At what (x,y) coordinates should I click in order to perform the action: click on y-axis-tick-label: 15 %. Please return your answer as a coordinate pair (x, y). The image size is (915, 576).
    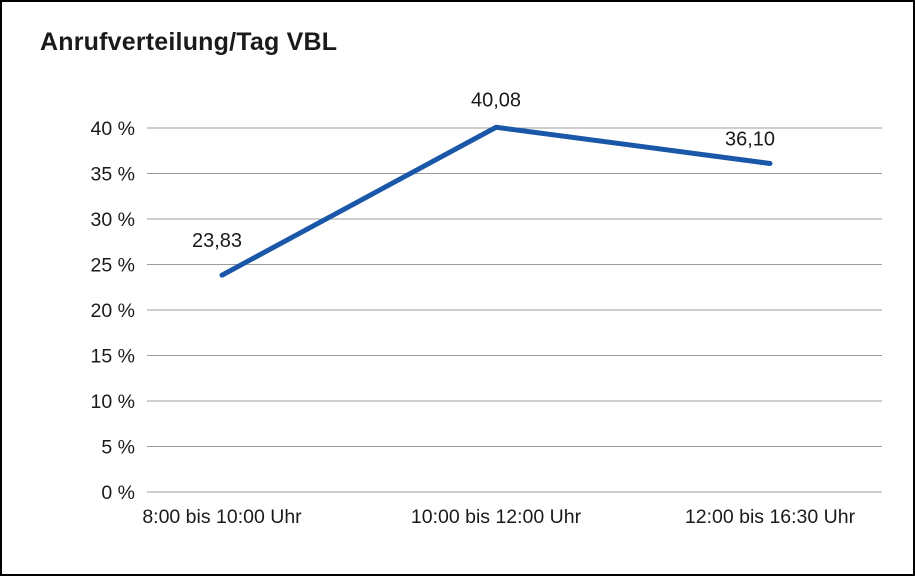
    Looking at the image, I should click on (113, 357).